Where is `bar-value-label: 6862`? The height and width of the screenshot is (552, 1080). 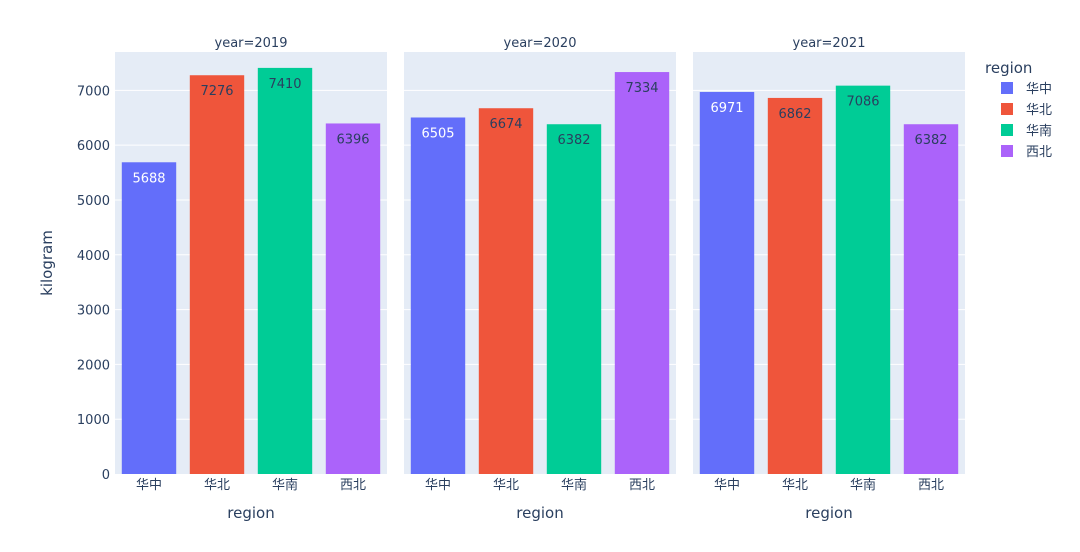 bar-value-label: 6862 is located at coordinates (794, 114).